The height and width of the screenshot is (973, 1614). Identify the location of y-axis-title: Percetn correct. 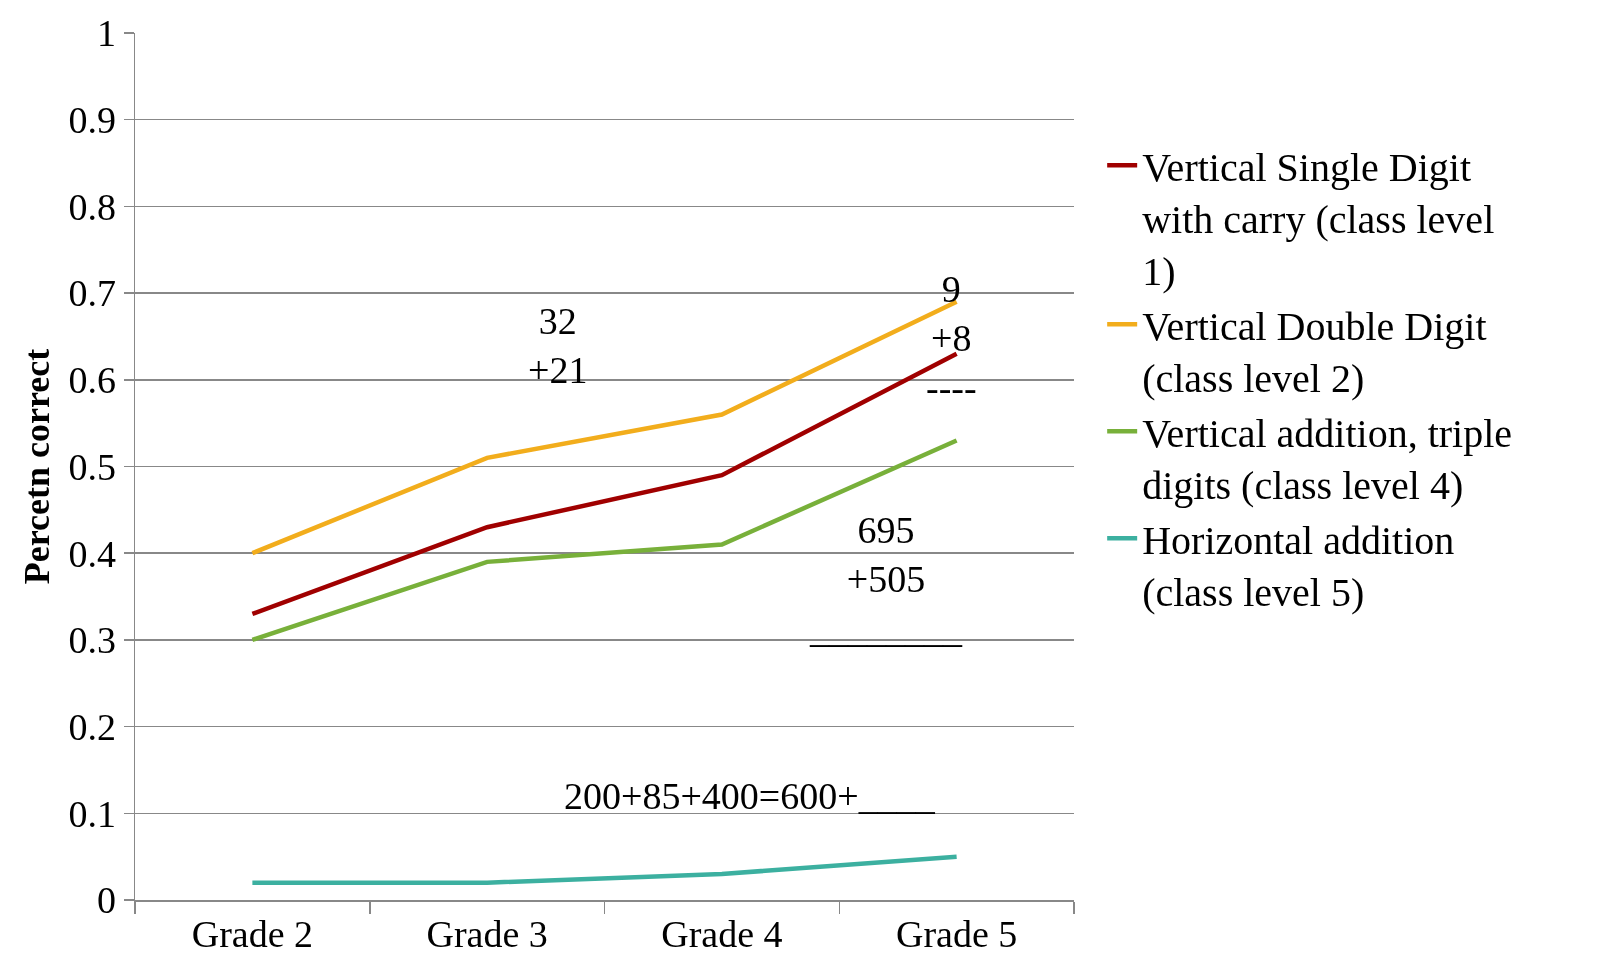
(36, 466).